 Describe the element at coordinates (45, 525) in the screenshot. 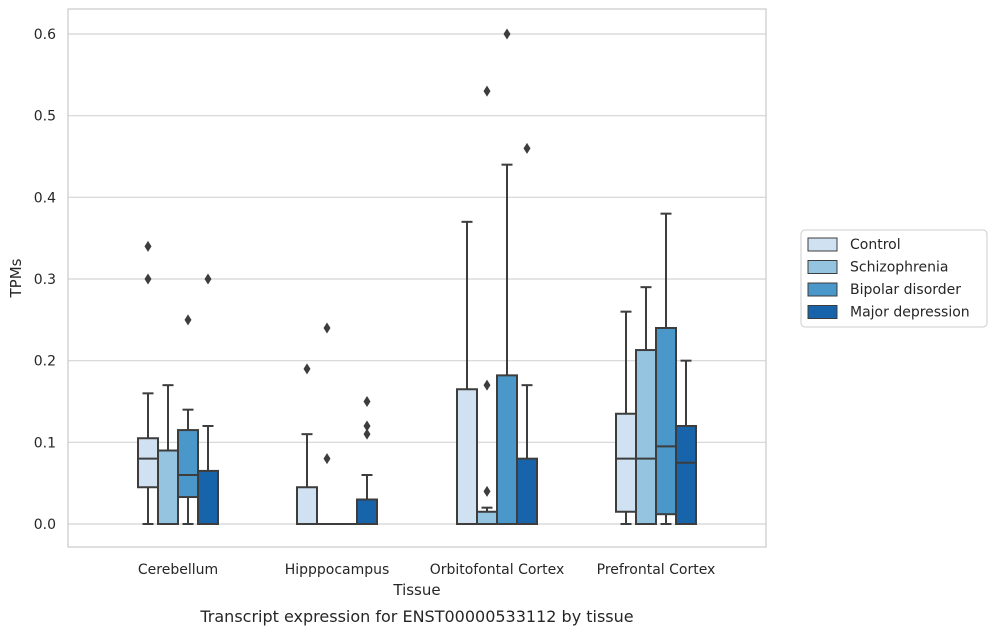

I see `y-tick-label: 0.0` at that location.